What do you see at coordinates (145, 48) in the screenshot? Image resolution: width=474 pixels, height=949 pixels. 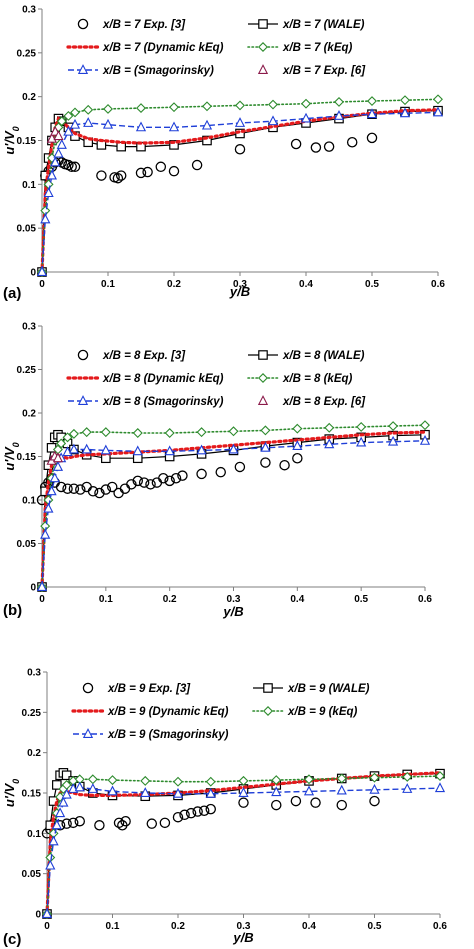 I see `legend-item: x/B = 7 (Dynamic kEq)` at bounding box center [145, 48].